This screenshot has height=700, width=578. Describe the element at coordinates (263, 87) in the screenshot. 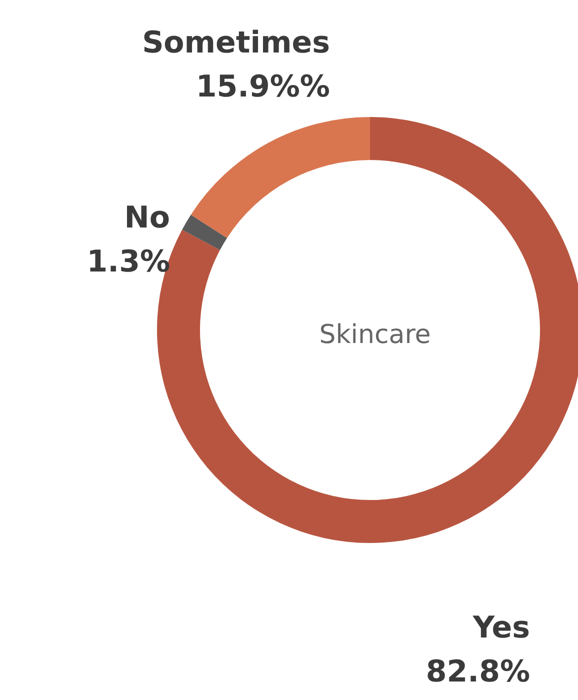

I see `data-label: 15.9%%` at that location.